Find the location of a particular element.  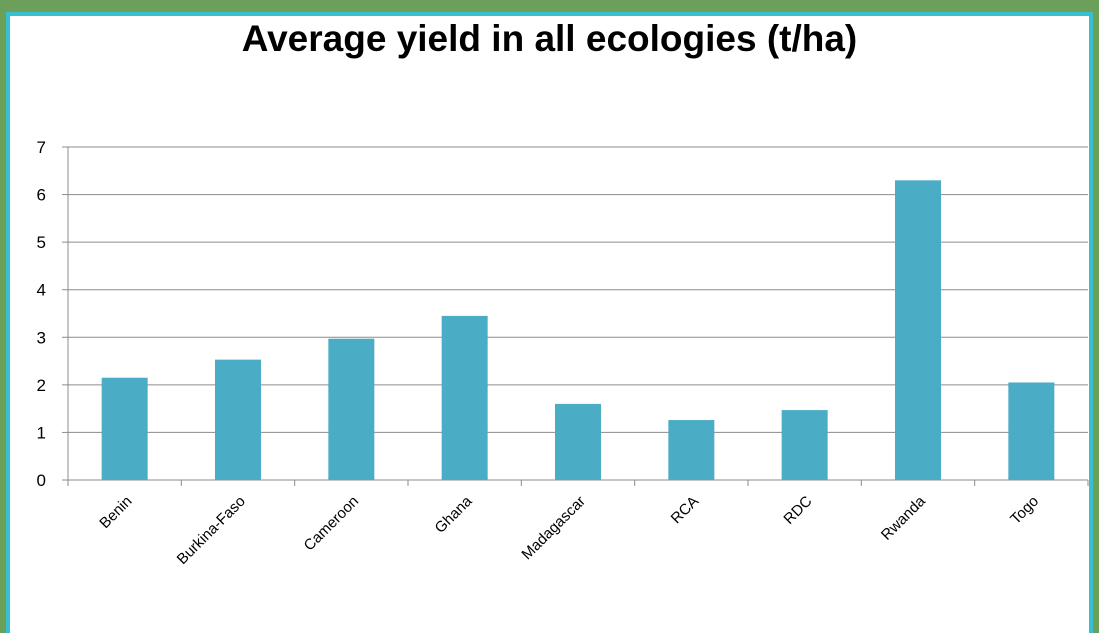

y-tick-label: 1 is located at coordinates (41, 432).